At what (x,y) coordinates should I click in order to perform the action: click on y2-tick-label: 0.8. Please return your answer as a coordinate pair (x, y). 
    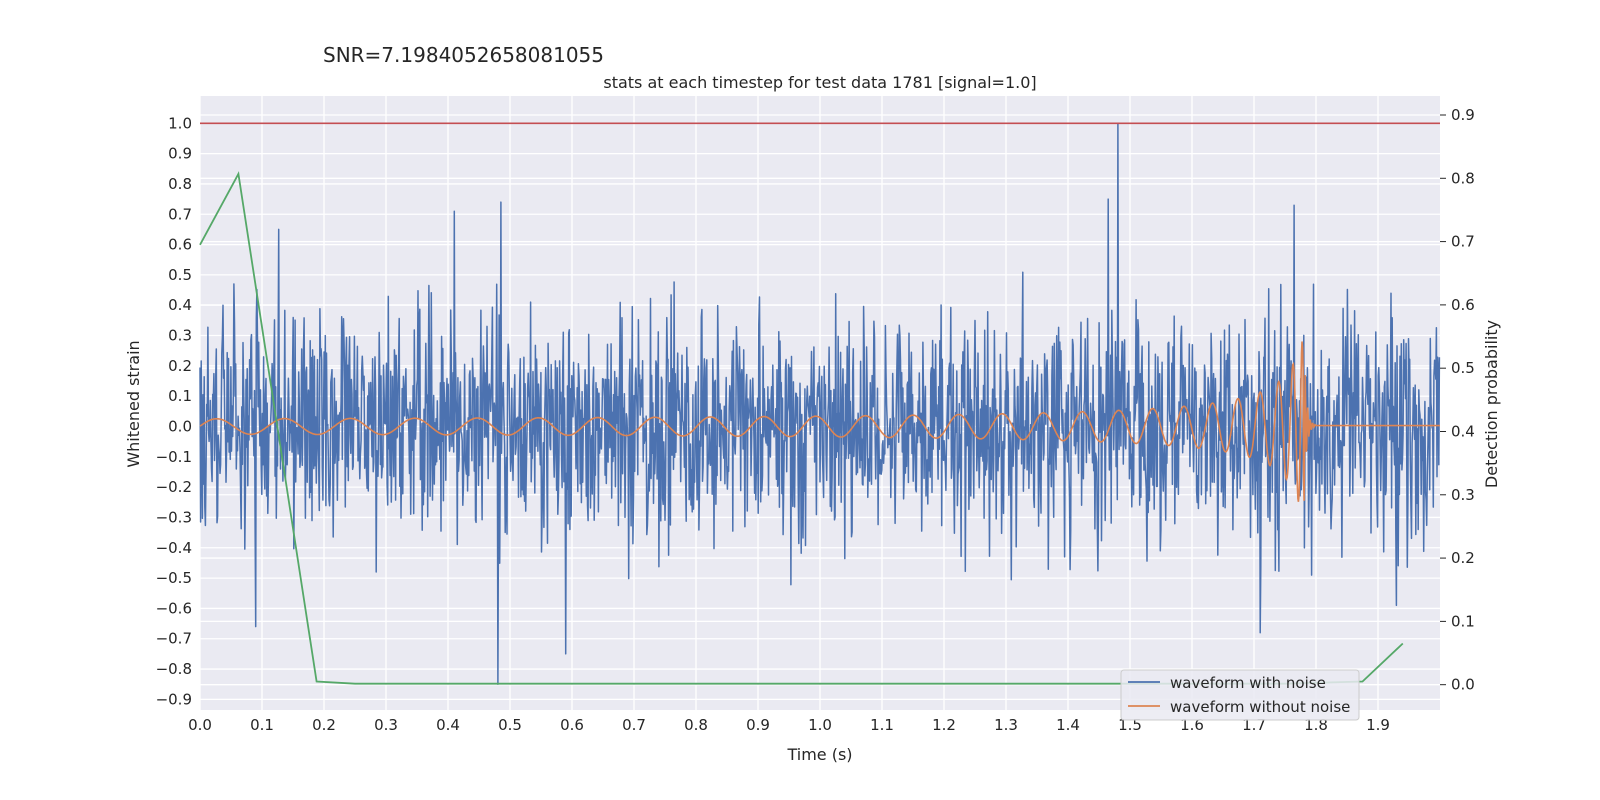
    Looking at the image, I should click on (1463, 178).